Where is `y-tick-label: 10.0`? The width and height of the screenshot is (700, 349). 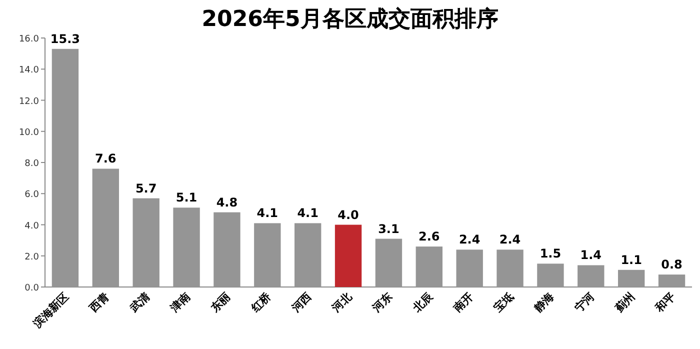
y-tick-label: 10.0 is located at coordinates (29, 133).